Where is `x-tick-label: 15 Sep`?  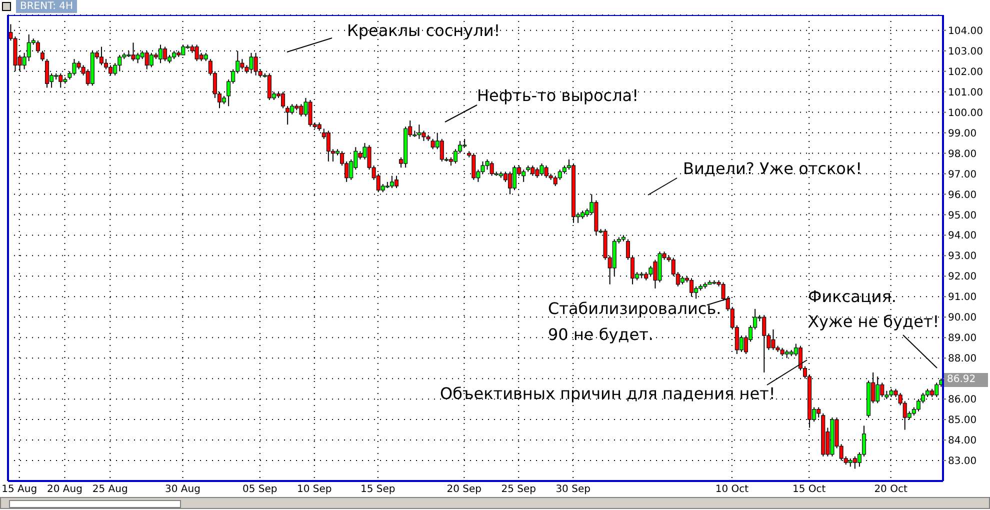
x-tick-label: 15 Sep is located at coordinates (378, 489).